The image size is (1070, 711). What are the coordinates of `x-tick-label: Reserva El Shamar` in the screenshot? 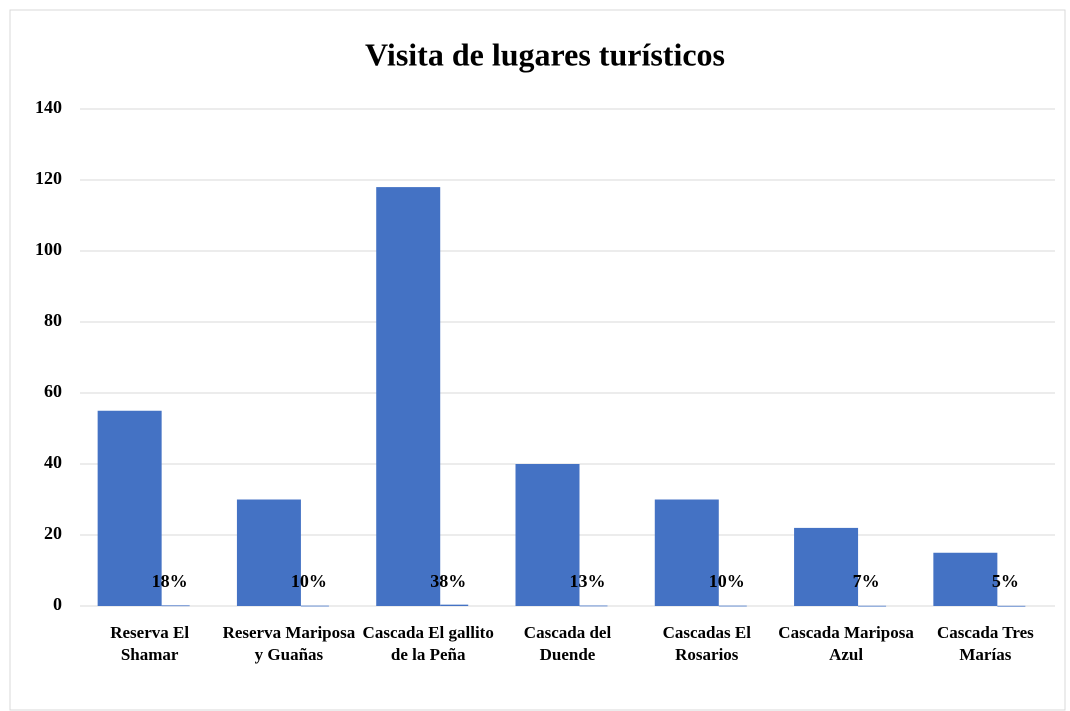 It's located at (150, 643).